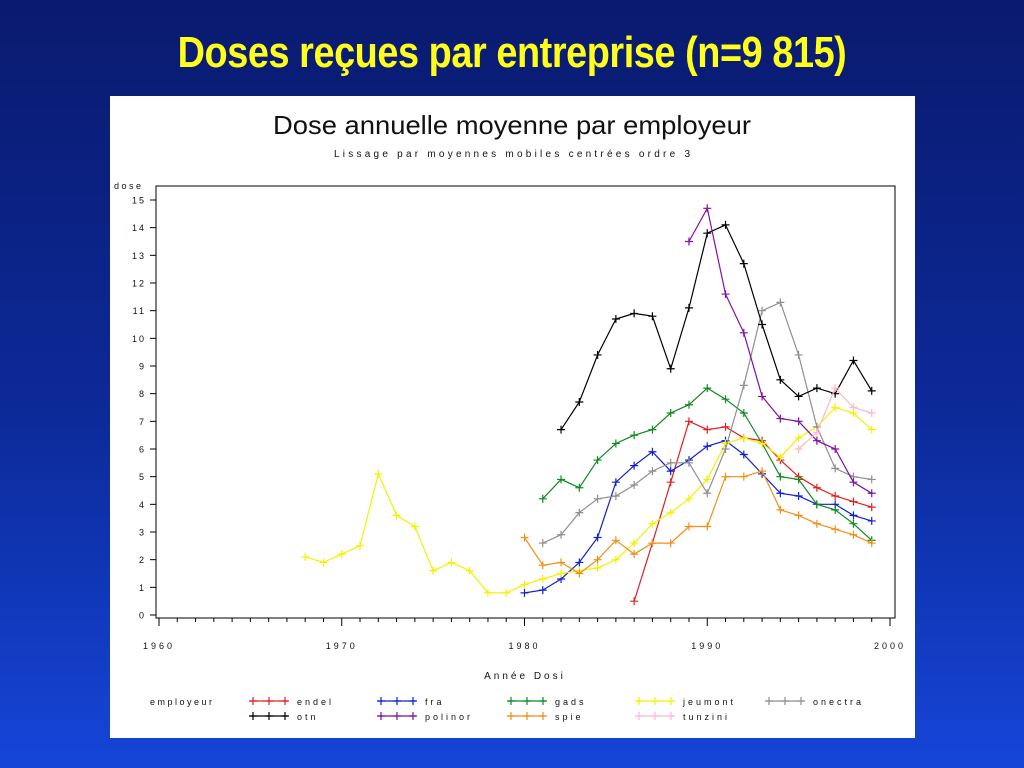  Describe the element at coordinates (684, 702) in the screenshot. I see `legend-item-jeumont: jeumont` at that location.